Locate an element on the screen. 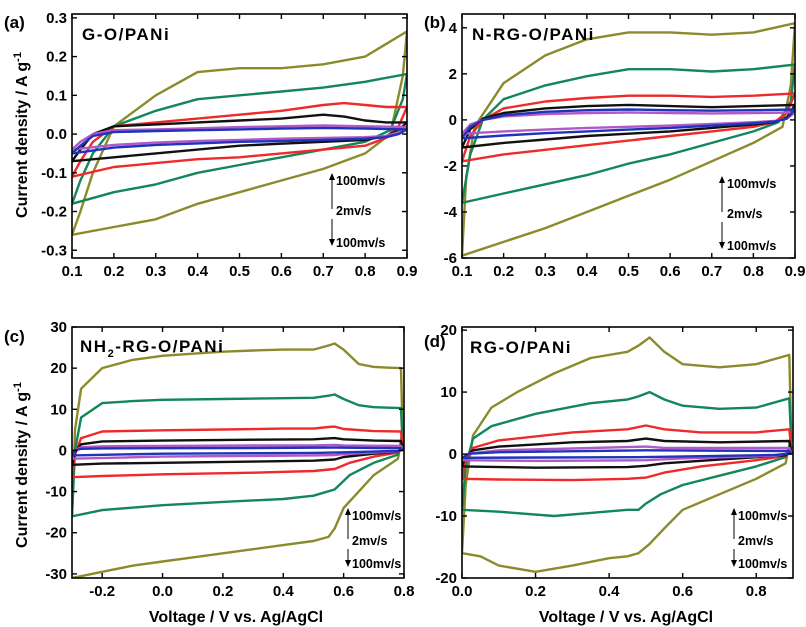 Image resolution: width=806 pixels, height=627 pixels. y-tick-label: 0.3 is located at coordinates (56, 18).